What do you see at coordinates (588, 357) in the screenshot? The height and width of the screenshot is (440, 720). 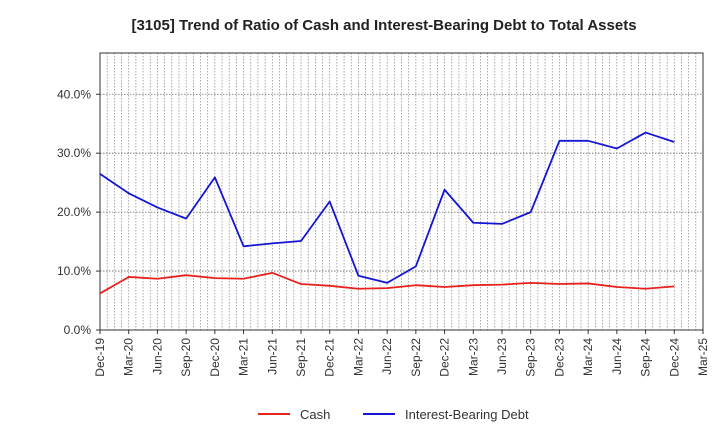 I see `x-tick-label: Mar-24` at bounding box center [588, 357].